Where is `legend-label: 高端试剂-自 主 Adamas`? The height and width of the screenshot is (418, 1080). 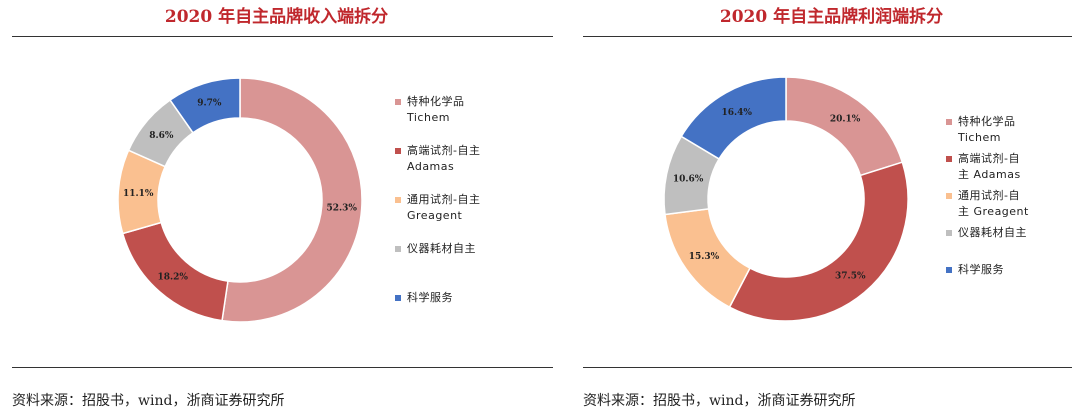 legend-label: 高端试剂-自 主 Adamas is located at coordinates (989, 166).